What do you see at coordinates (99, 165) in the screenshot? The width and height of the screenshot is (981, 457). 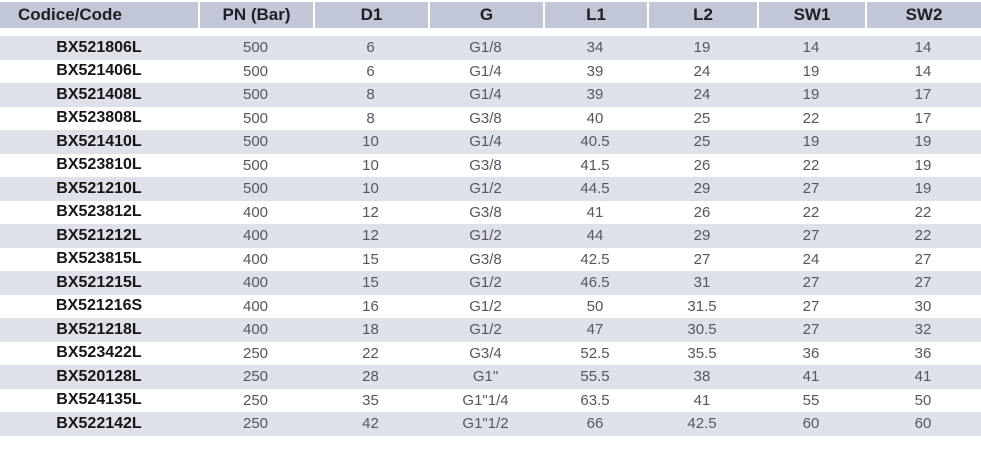 I see `cell-code: BX523810L` at bounding box center [99, 165].